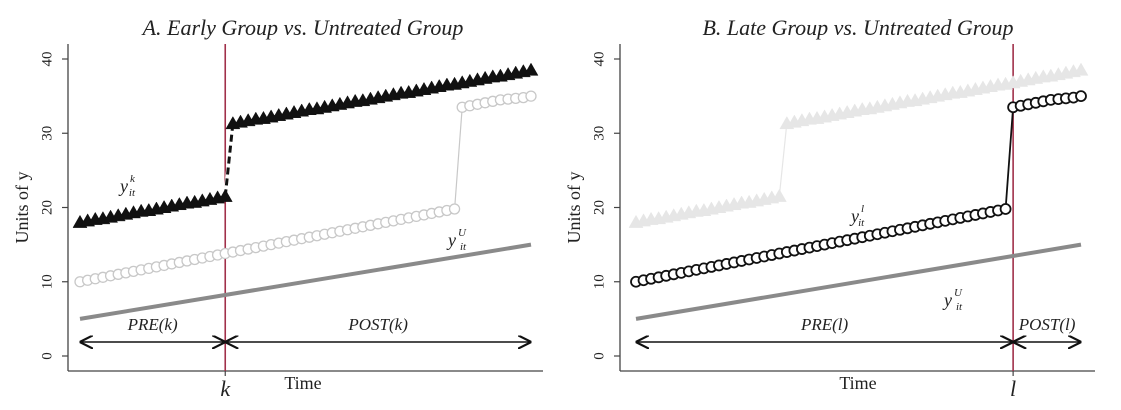  Describe the element at coordinates (1013, 388) in the screenshot. I see `event-time-label: l` at that location.